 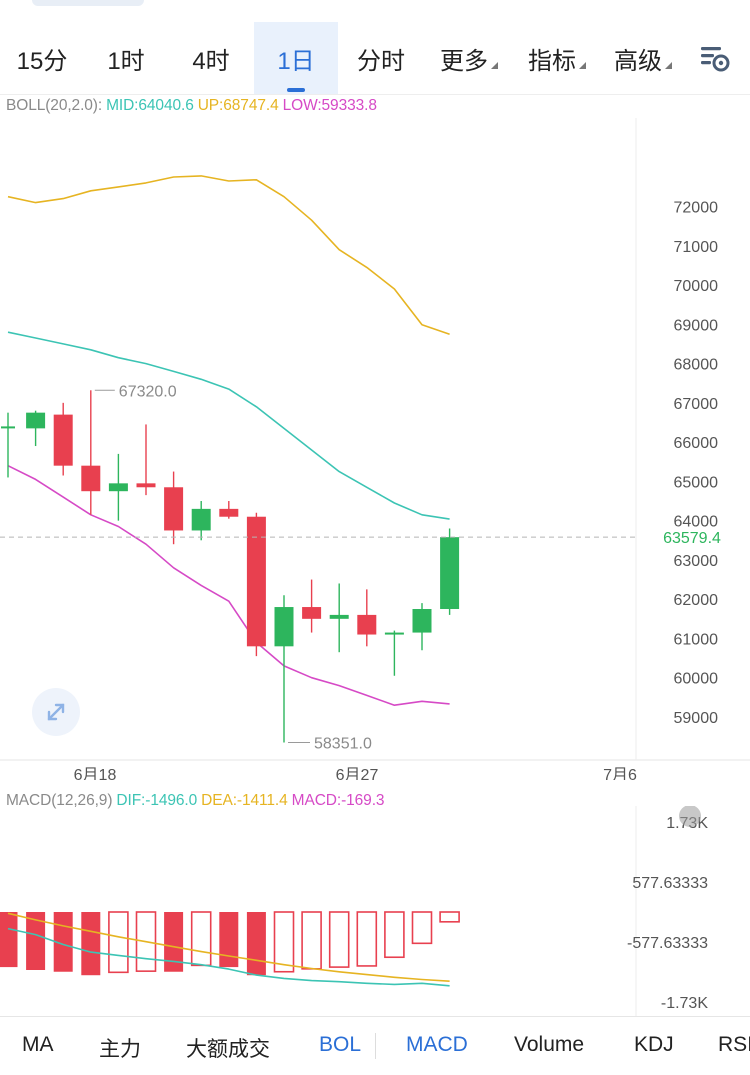 I want to click on tab-1day: 1日, so click(x=296, y=58).